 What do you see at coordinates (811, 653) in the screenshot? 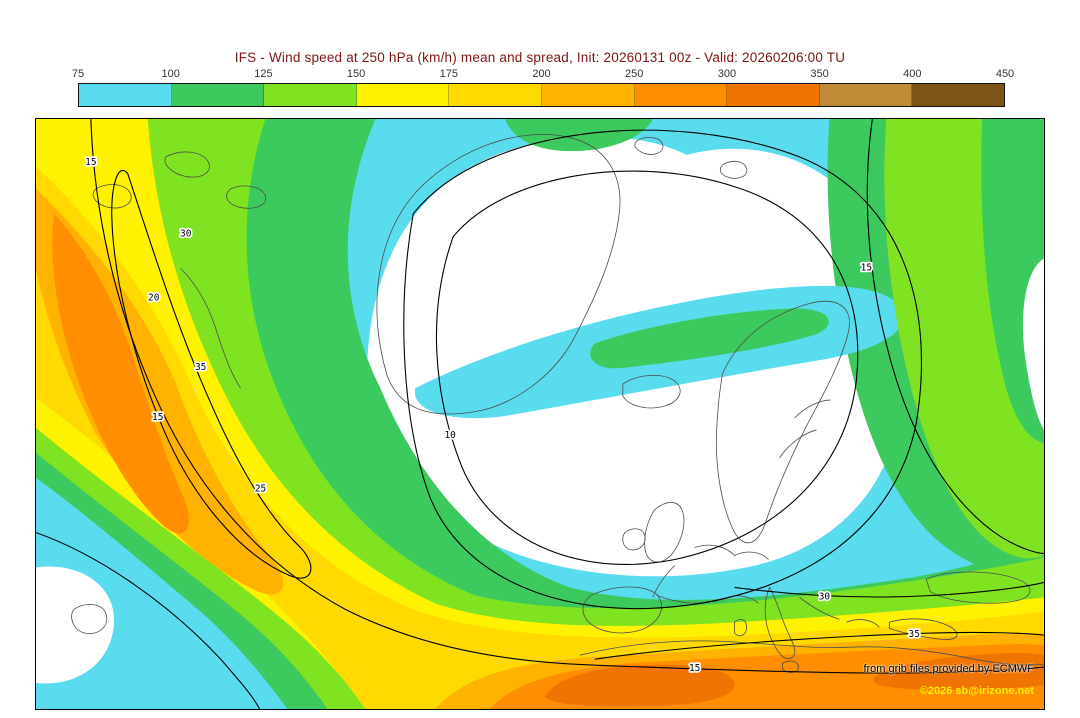
I see `coastline-north-africa` at bounding box center [811, 653].